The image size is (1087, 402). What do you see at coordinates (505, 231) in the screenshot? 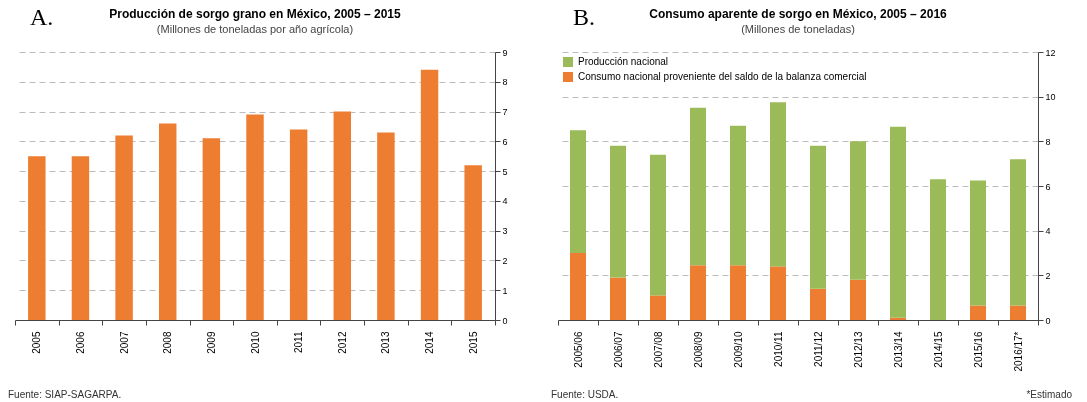
I see `y-tick-label: 3` at bounding box center [505, 231].